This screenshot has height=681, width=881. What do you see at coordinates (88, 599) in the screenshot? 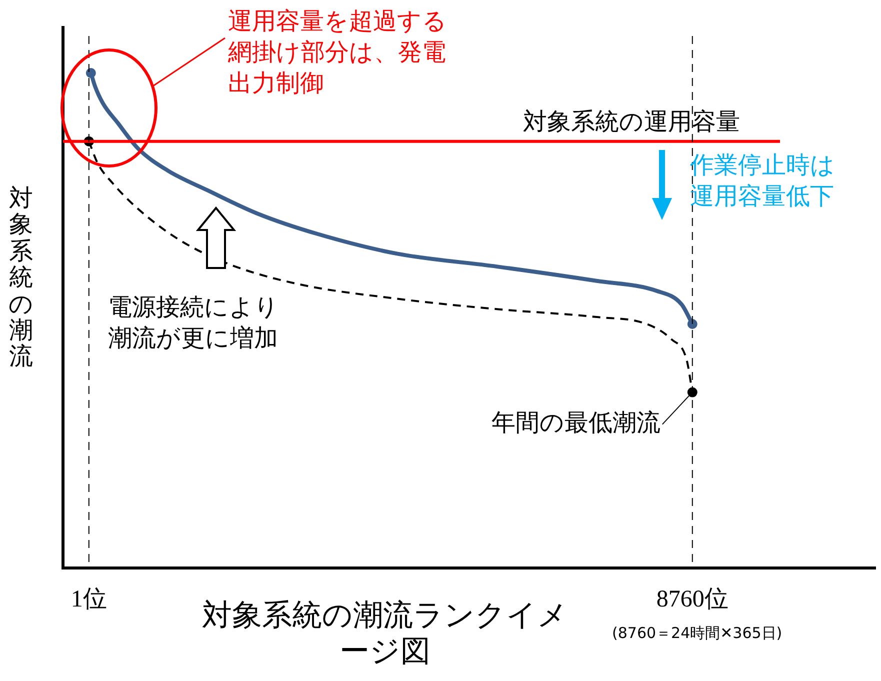
I see `x-tick-label: 1位` at bounding box center [88, 599].